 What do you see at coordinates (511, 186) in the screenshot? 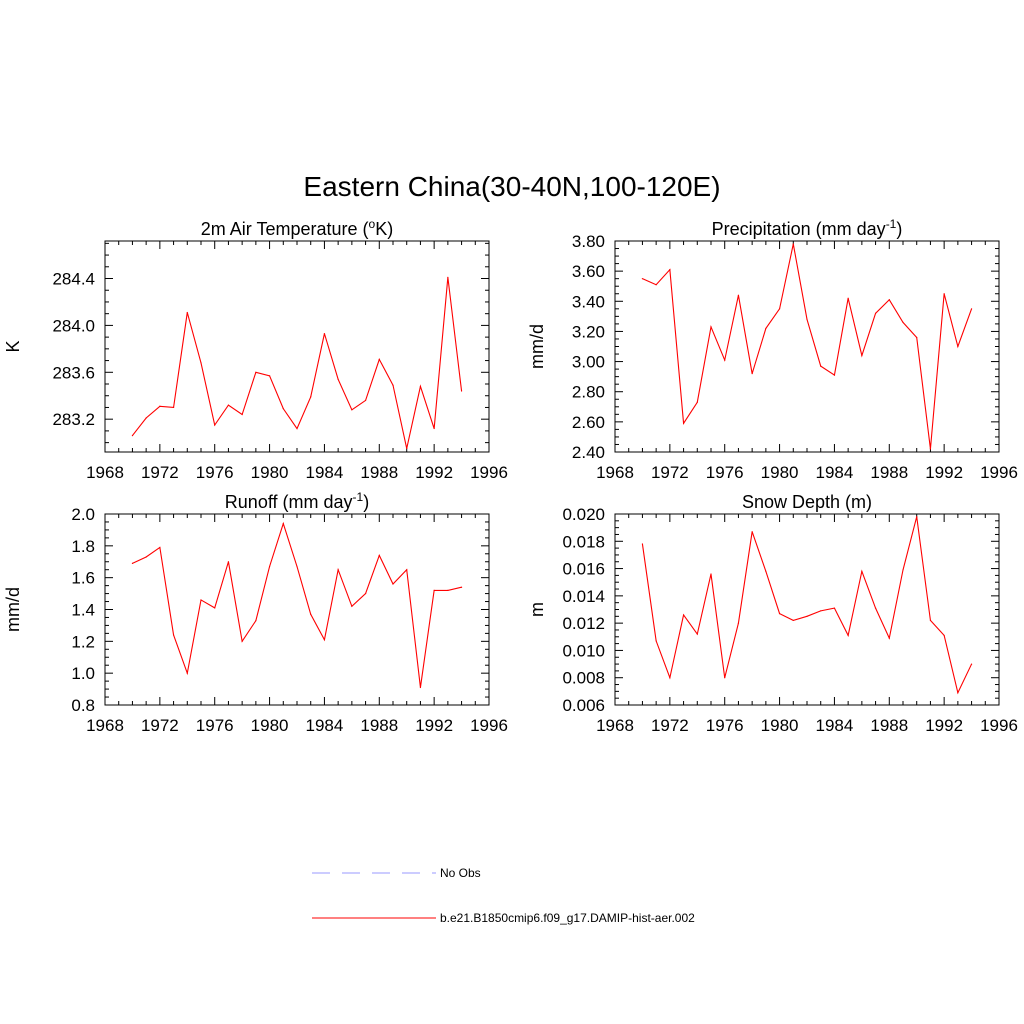
I see `figure-title: Eastern China(30-40N,100-120E)` at bounding box center [511, 186].